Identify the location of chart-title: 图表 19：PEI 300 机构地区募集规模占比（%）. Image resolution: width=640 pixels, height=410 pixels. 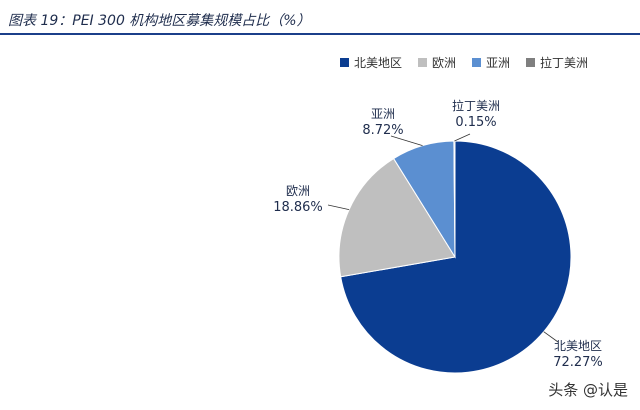
(159, 21).